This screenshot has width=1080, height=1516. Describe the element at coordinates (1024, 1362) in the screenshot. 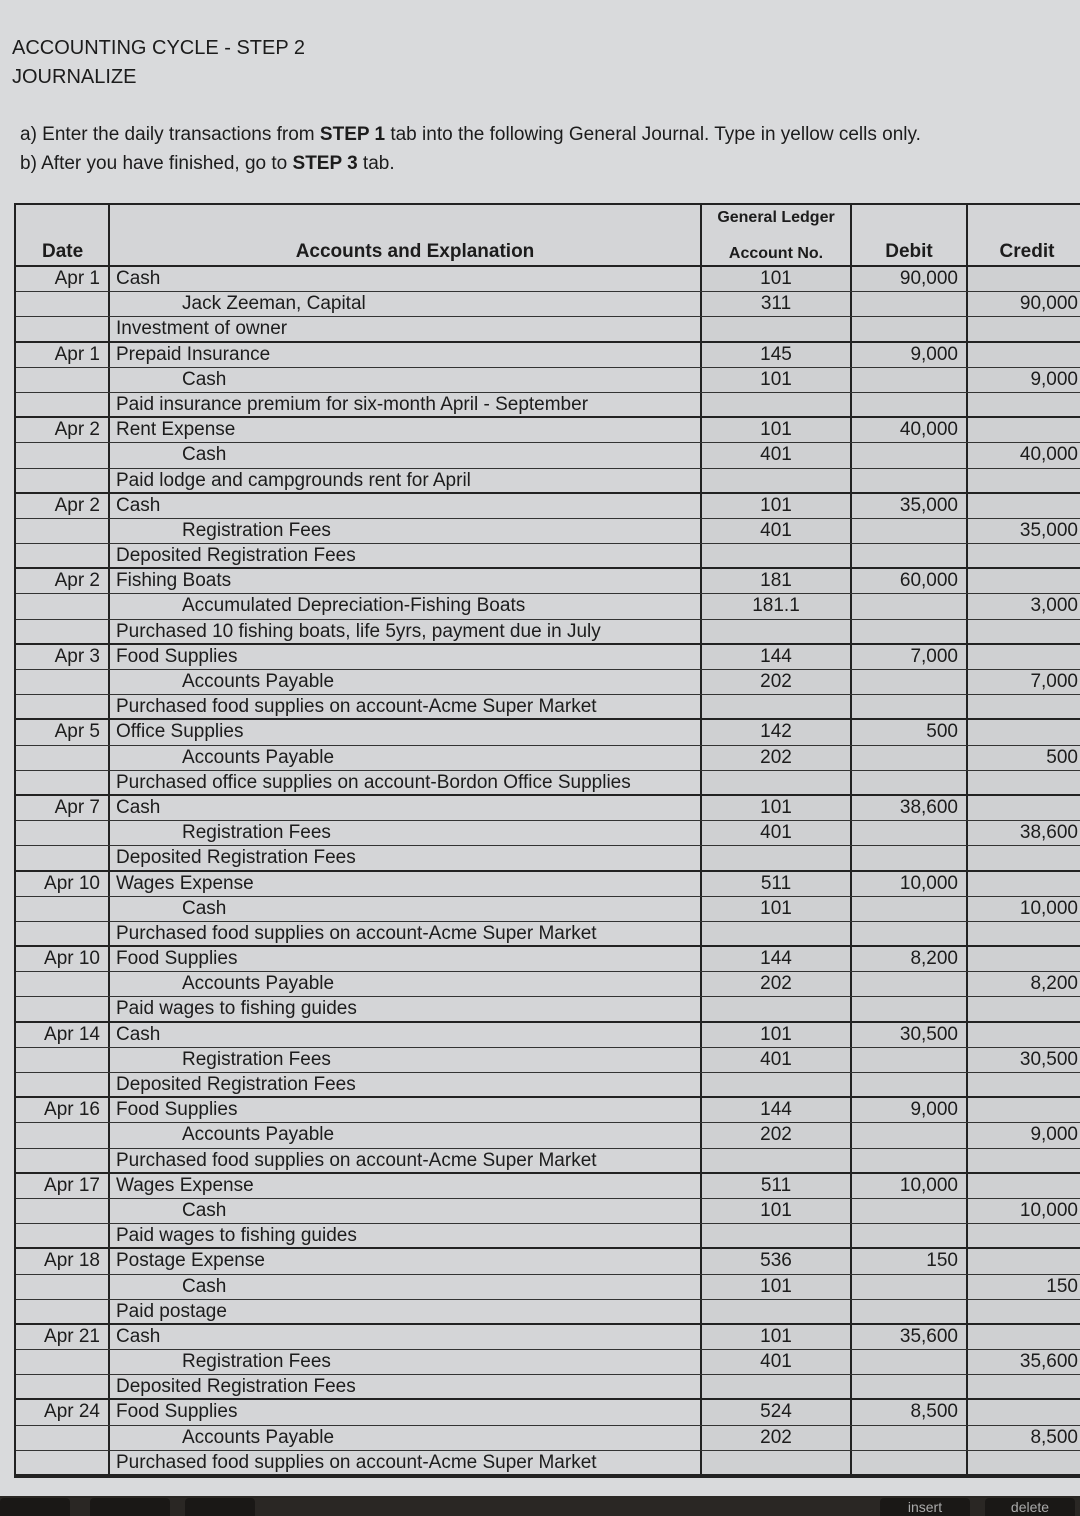

I see `credit-cell: 35,600` at that location.